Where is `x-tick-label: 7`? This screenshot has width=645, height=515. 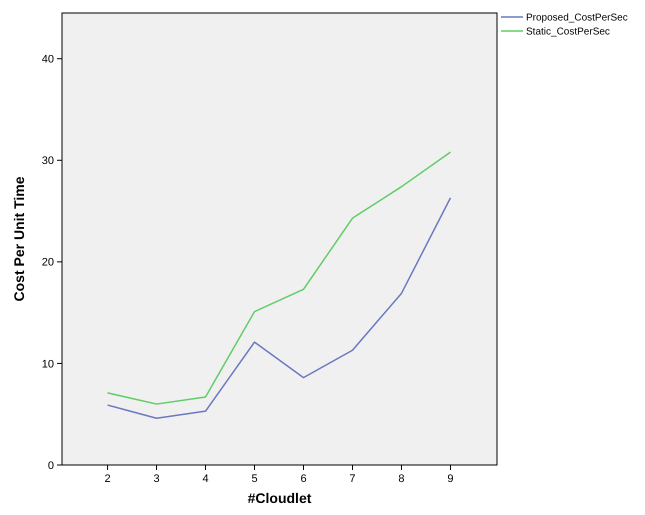 x-tick-label: 7 is located at coordinates (352, 479).